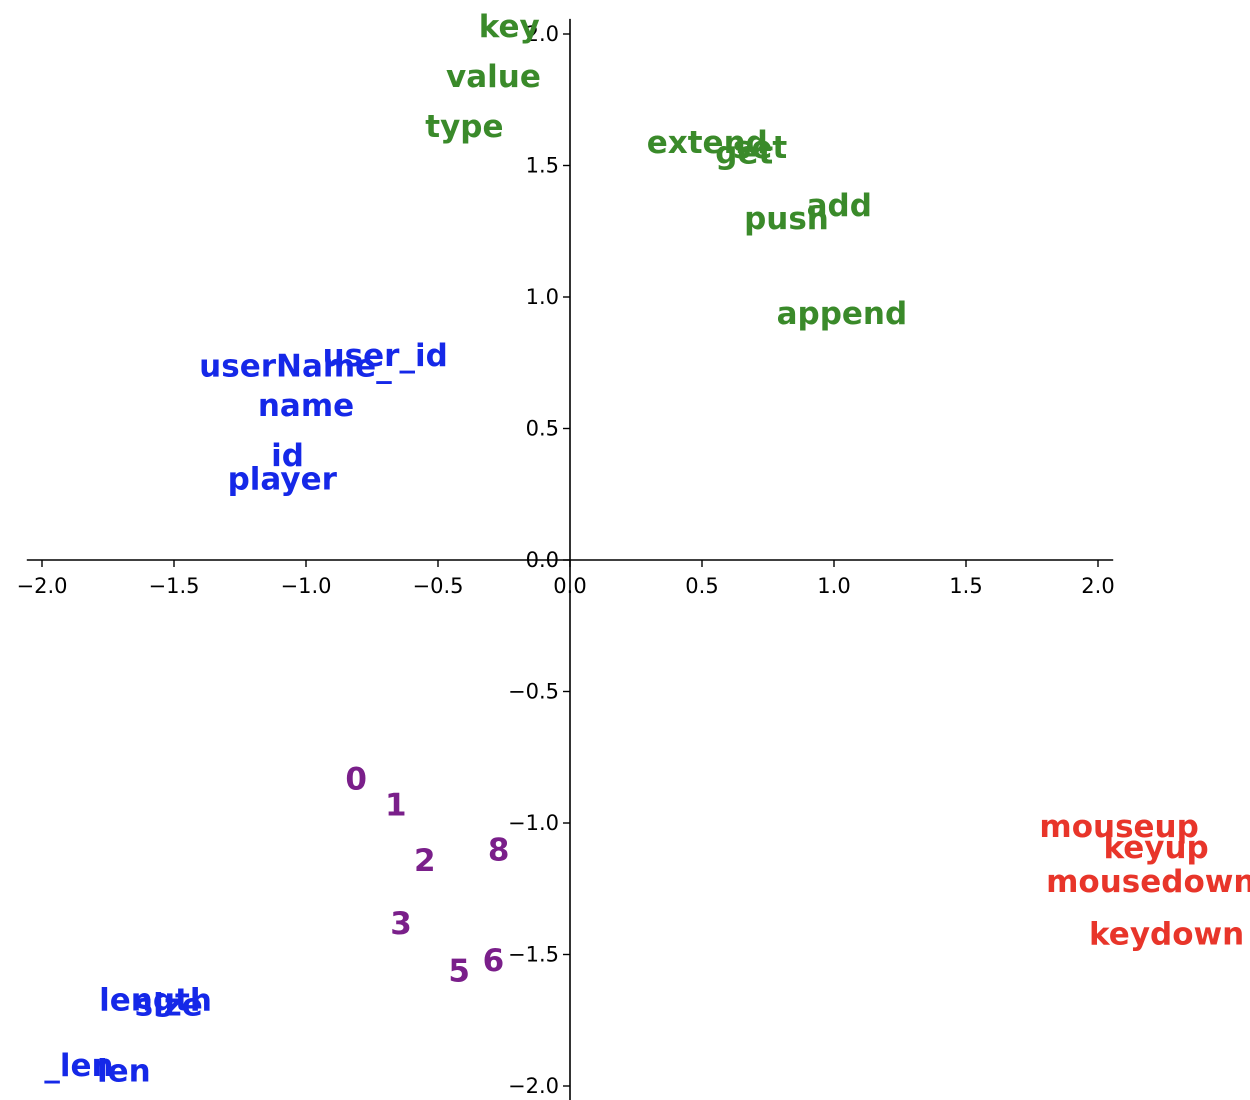  Describe the element at coordinates (425, 861) in the screenshot. I see `word-label-2: 2` at that location.